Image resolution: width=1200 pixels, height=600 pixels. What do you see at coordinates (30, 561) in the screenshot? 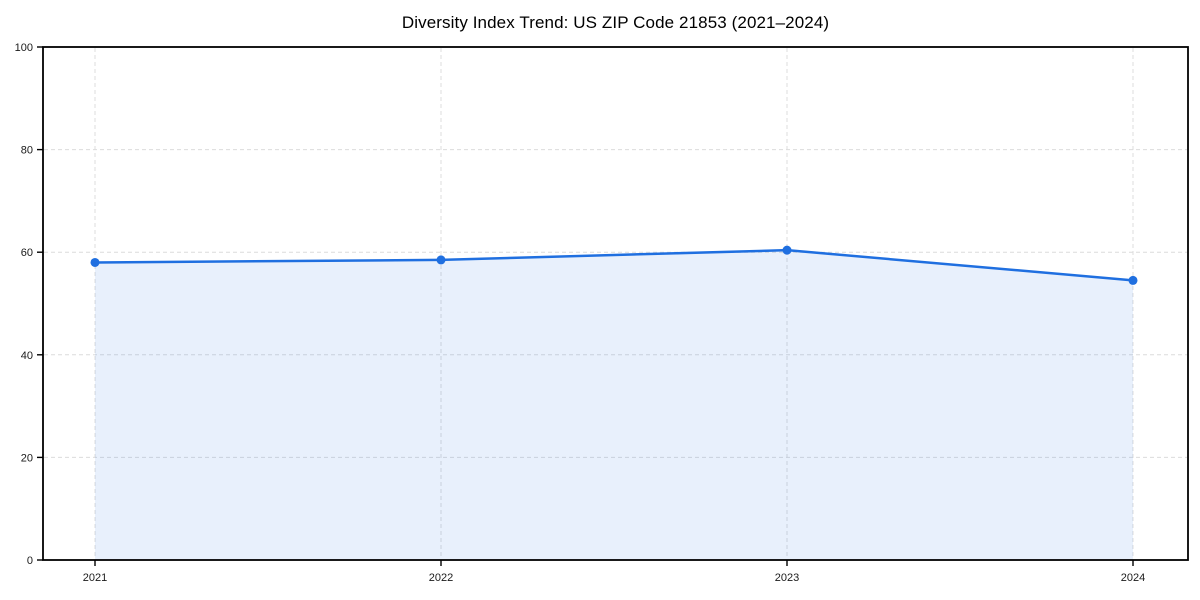
I see `y-tick-label: 0` at bounding box center [30, 561].